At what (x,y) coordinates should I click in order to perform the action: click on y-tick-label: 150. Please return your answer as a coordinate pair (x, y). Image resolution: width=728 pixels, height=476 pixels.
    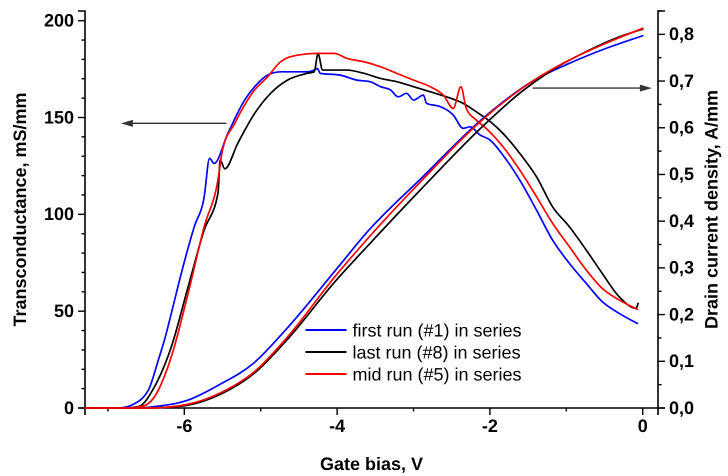
    Looking at the image, I should click on (59, 117).